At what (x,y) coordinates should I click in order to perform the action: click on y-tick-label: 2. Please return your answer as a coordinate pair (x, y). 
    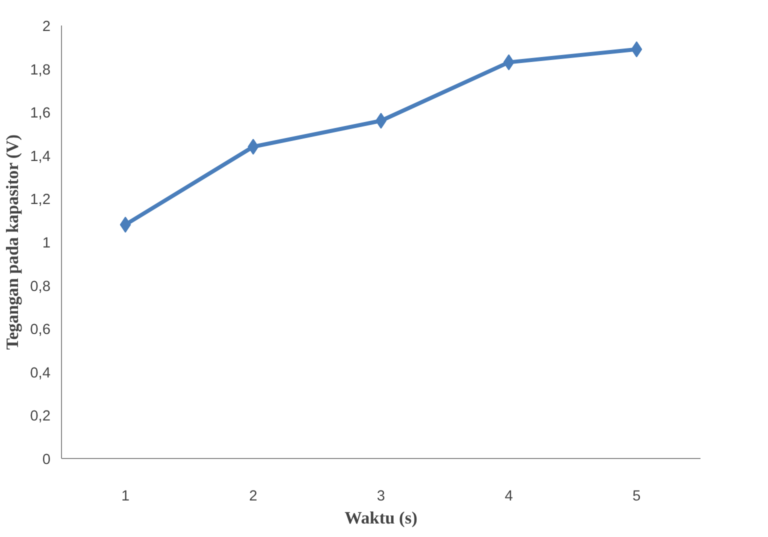
    Looking at the image, I should click on (46, 27).